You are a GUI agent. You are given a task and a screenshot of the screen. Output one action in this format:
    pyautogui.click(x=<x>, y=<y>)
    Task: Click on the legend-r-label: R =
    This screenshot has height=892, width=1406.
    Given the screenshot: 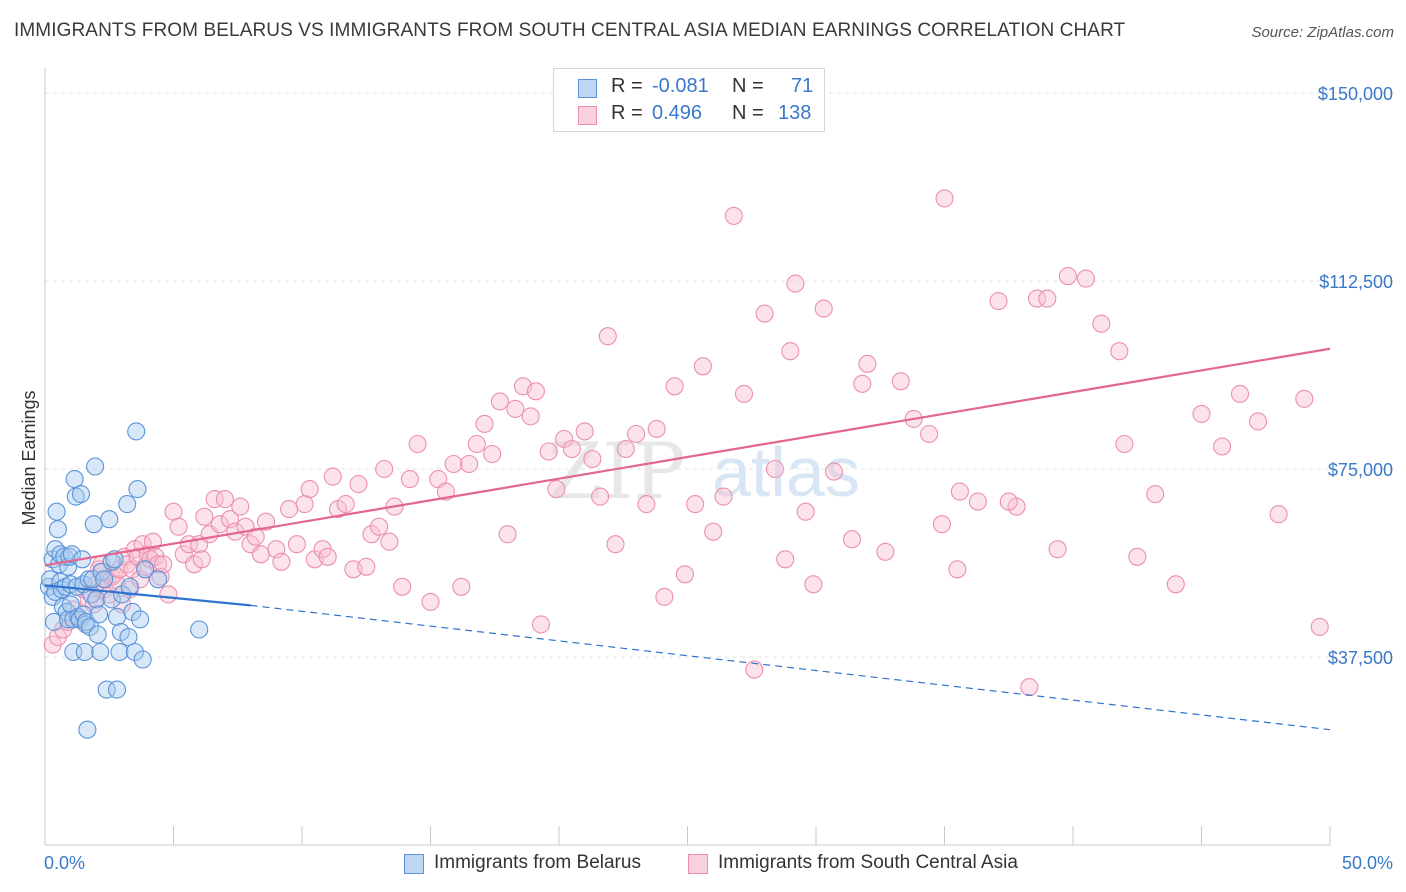 What is the action you would take?
    pyautogui.click(x=627, y=113)
    